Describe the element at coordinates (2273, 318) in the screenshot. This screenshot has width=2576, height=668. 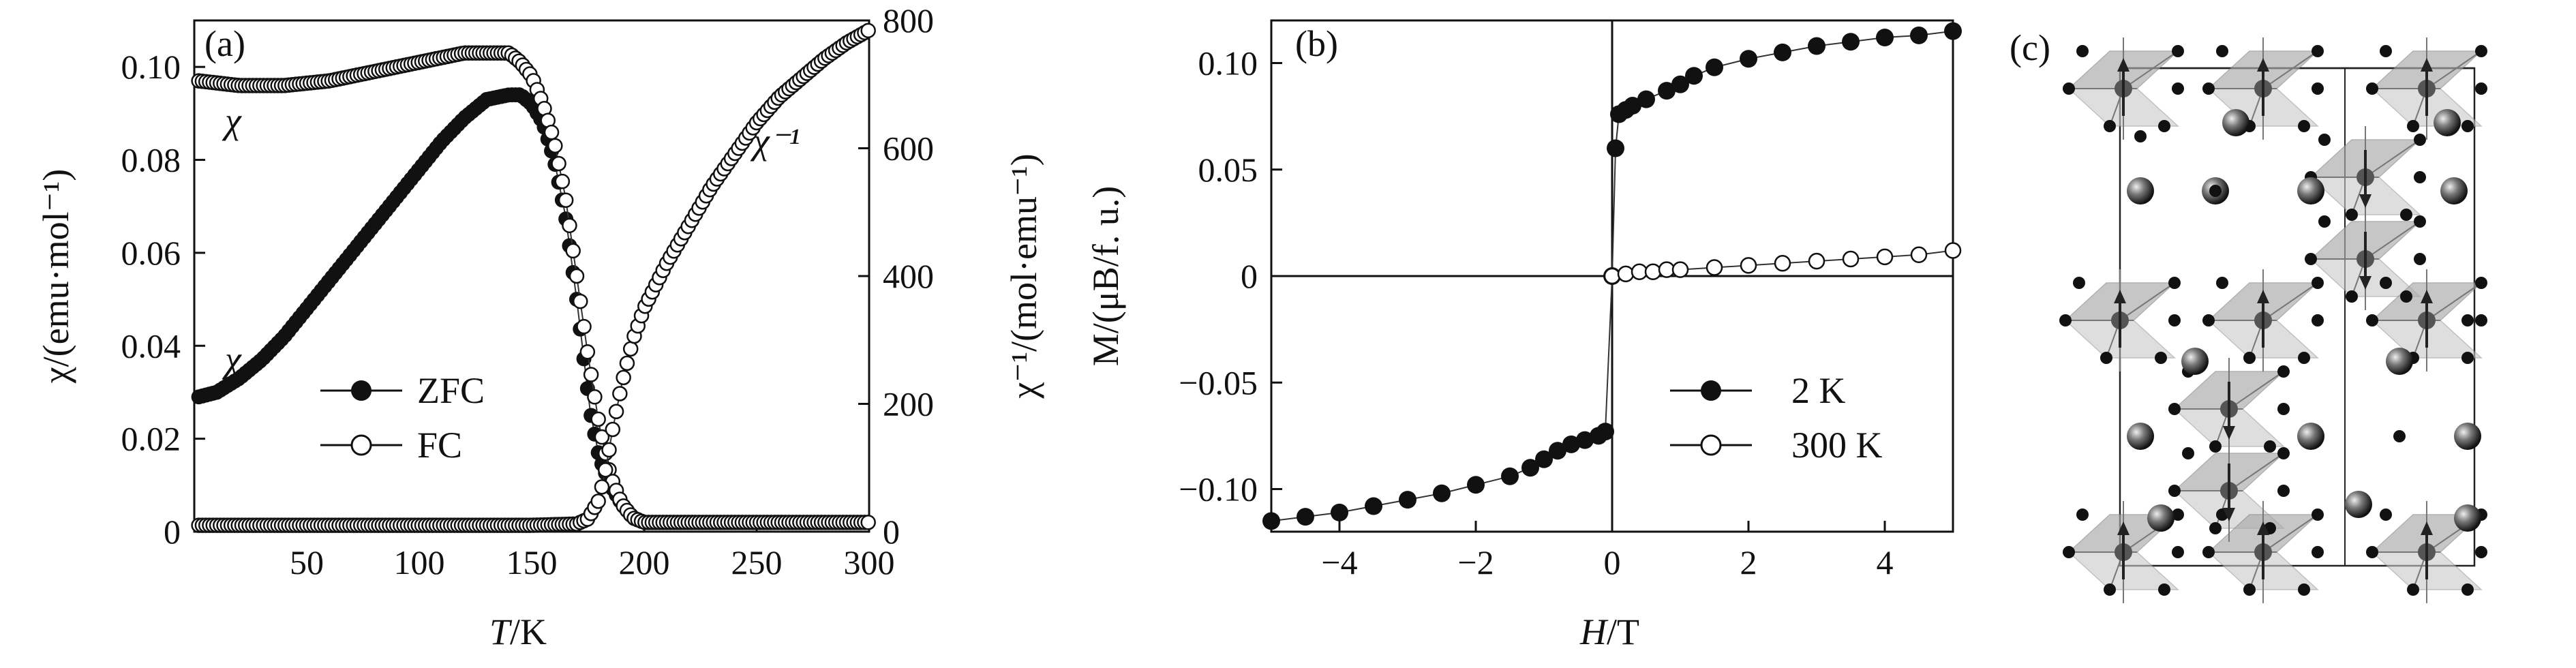
I see `spin-arrows` at that location.